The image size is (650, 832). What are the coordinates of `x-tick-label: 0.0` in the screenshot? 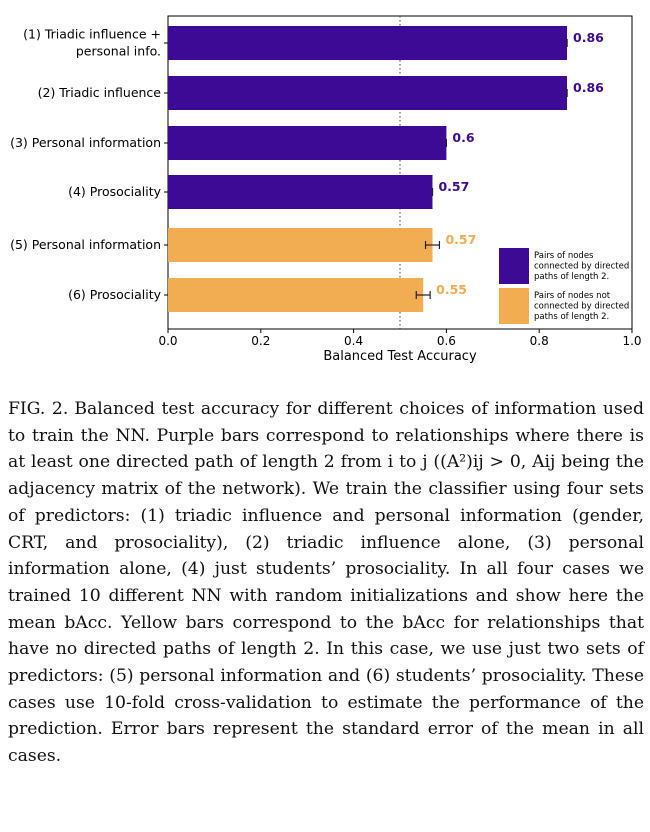 It's located at (167, 341).